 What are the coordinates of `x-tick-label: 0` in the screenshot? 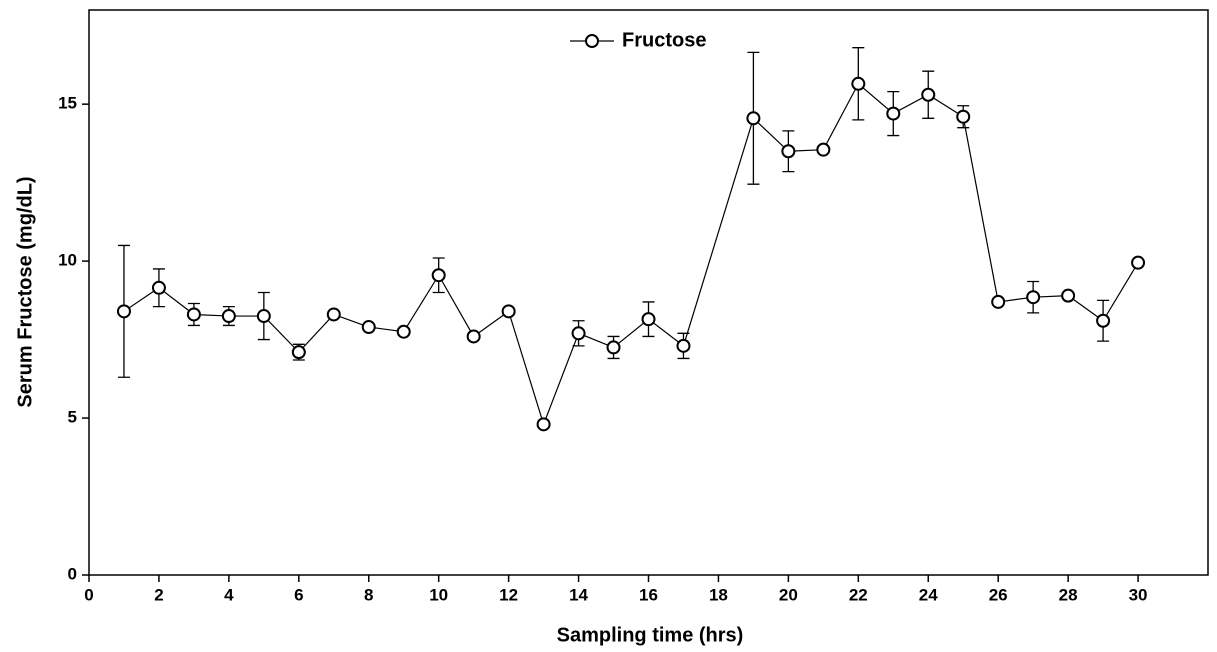 It's located at (88, 594).